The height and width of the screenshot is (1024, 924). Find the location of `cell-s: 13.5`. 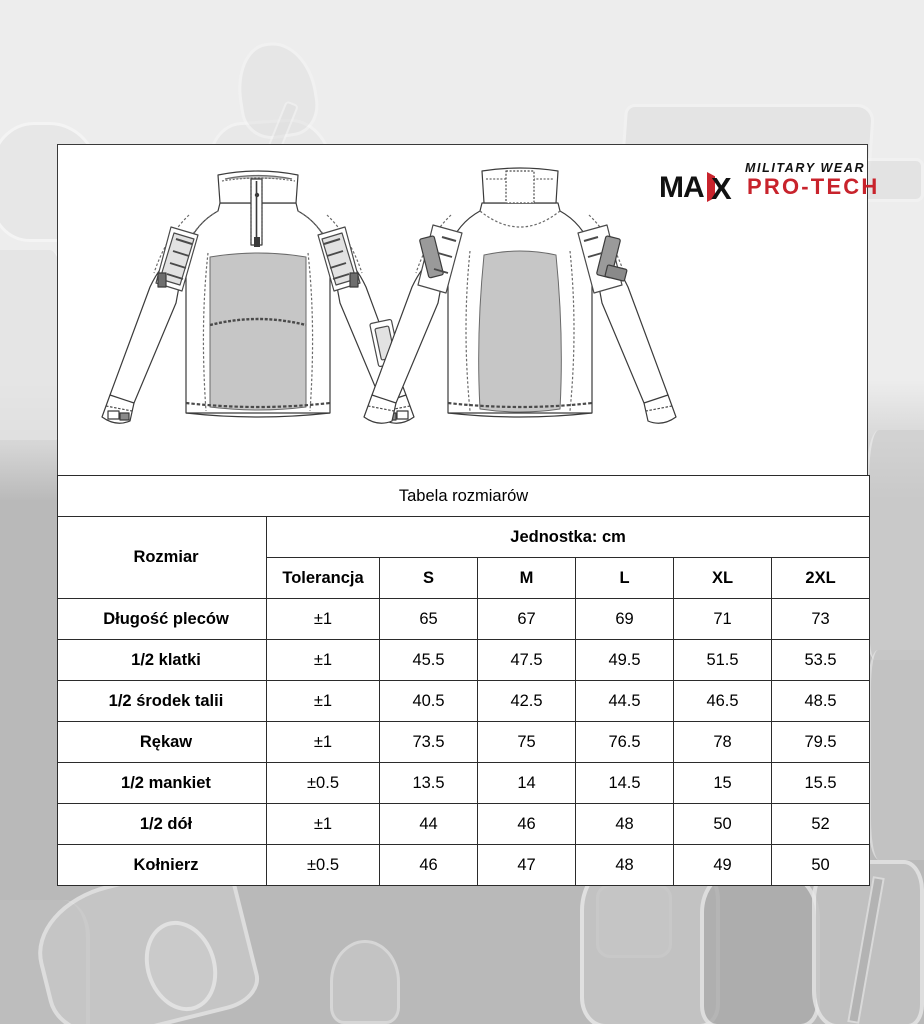

cell-s: 13.5 is located at coordinates (428, 783).